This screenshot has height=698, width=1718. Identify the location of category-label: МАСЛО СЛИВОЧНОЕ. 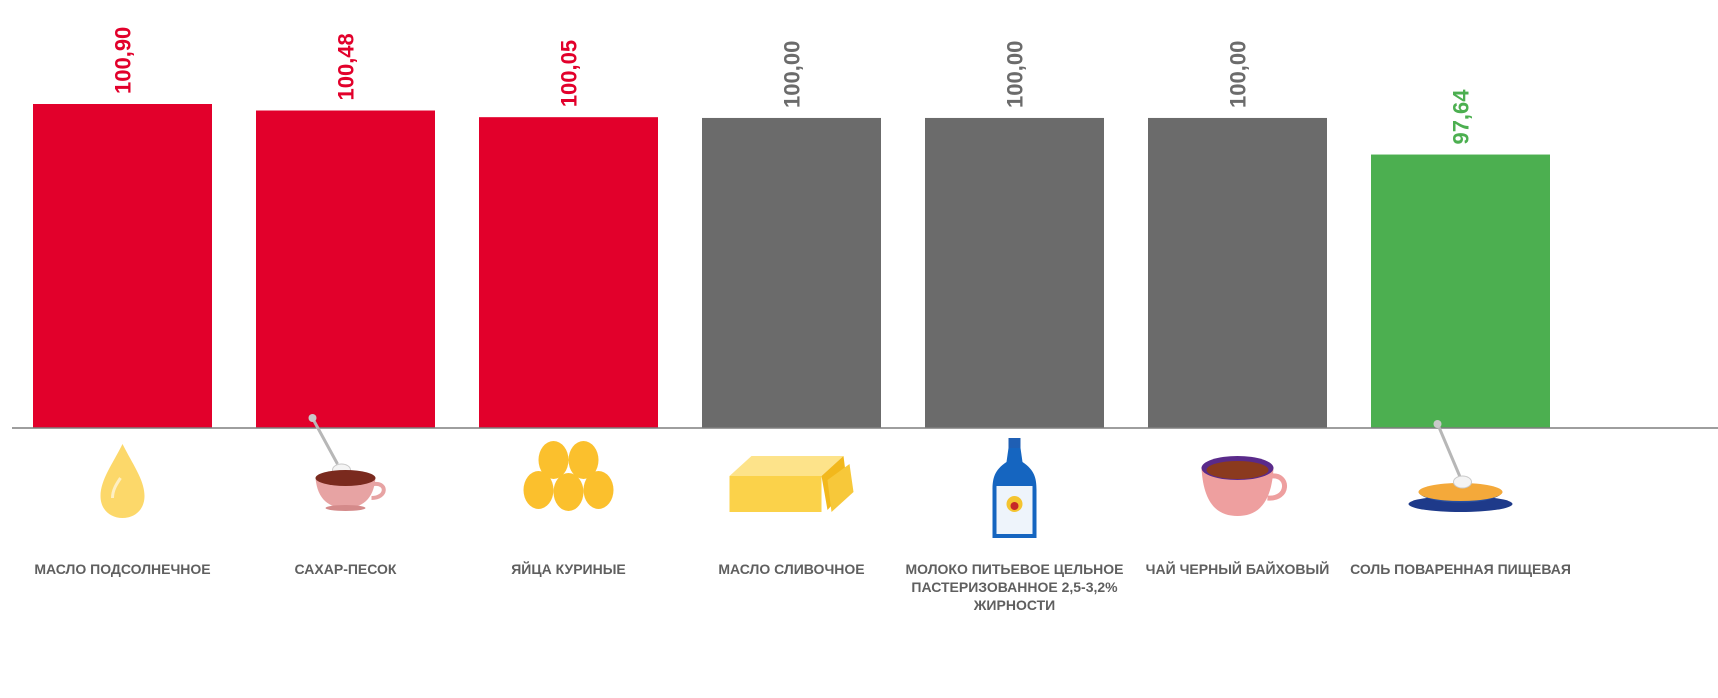
(791, 569).